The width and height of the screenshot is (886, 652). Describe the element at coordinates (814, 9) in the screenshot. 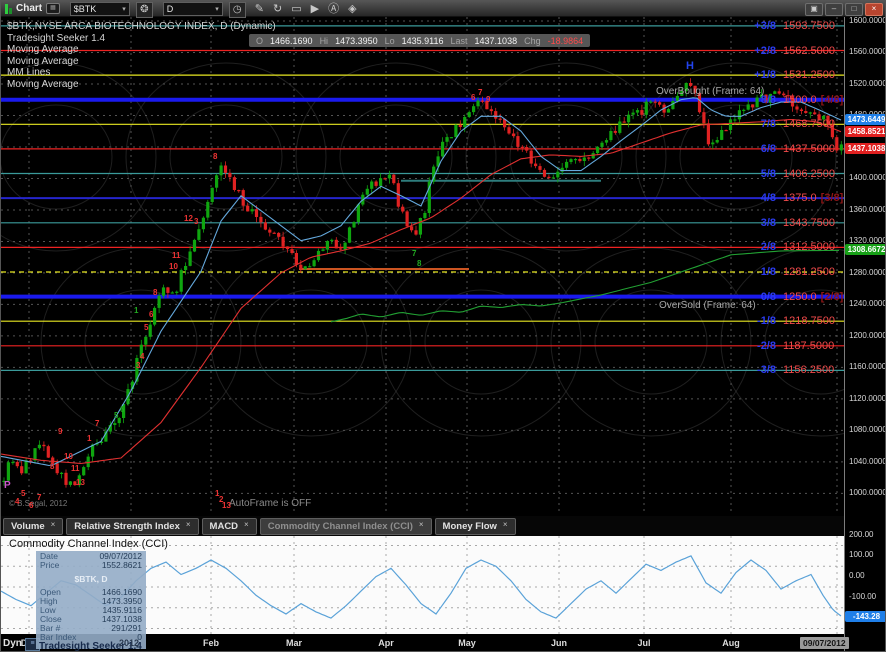

I see `restore-button: ▣` at that location.